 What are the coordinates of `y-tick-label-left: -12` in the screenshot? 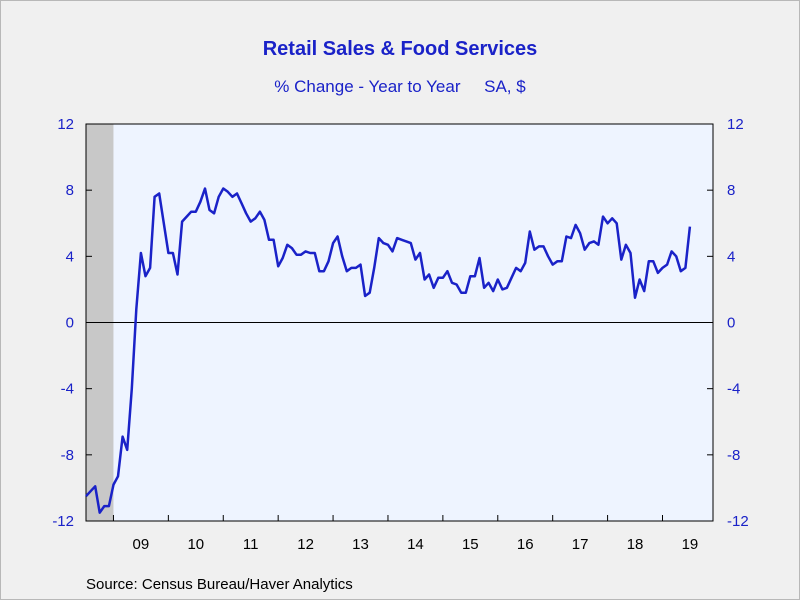 It's located at (63, 521).